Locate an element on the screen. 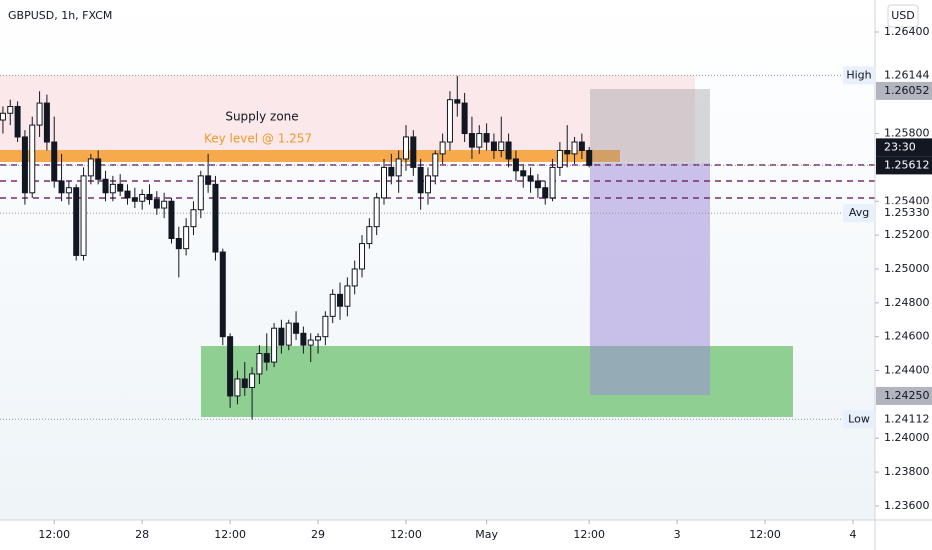 The image size is (932, 550). key-level-band is located at coordinates (310, 156).